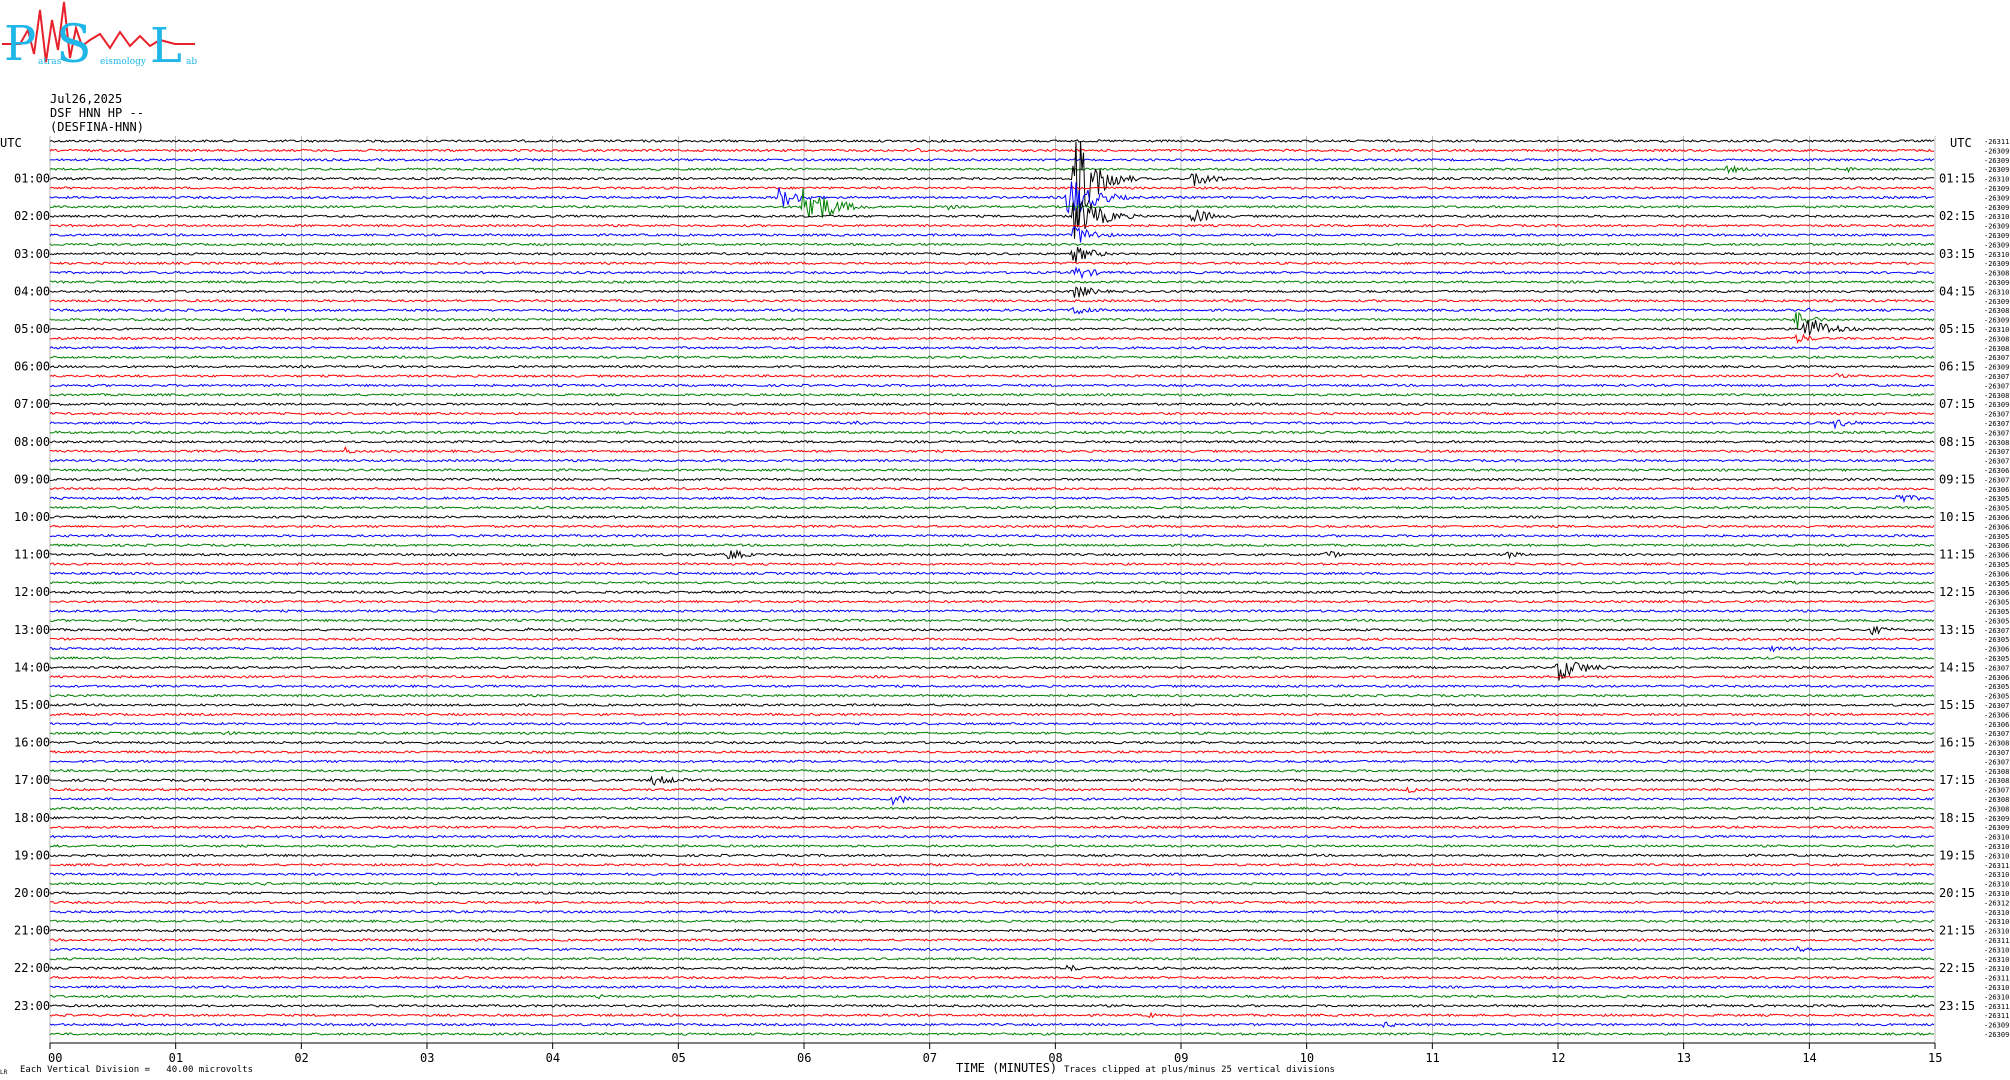  What do you see at coordinates (1558, 1058) in the screenshot?
I see `x-tick-label: 12` at bounding box center [1558, 1058].